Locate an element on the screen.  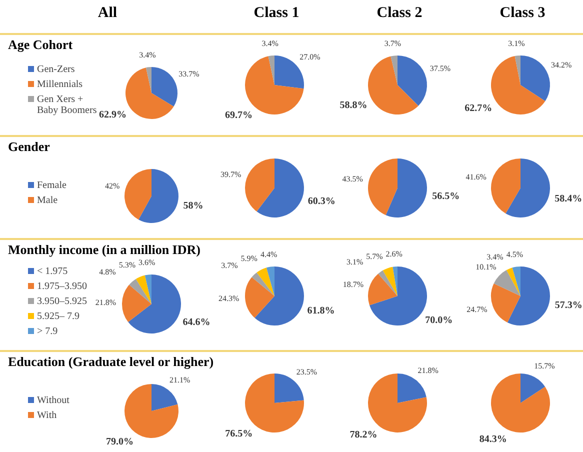
data-label: 58% is located at coordinates (193, 206).